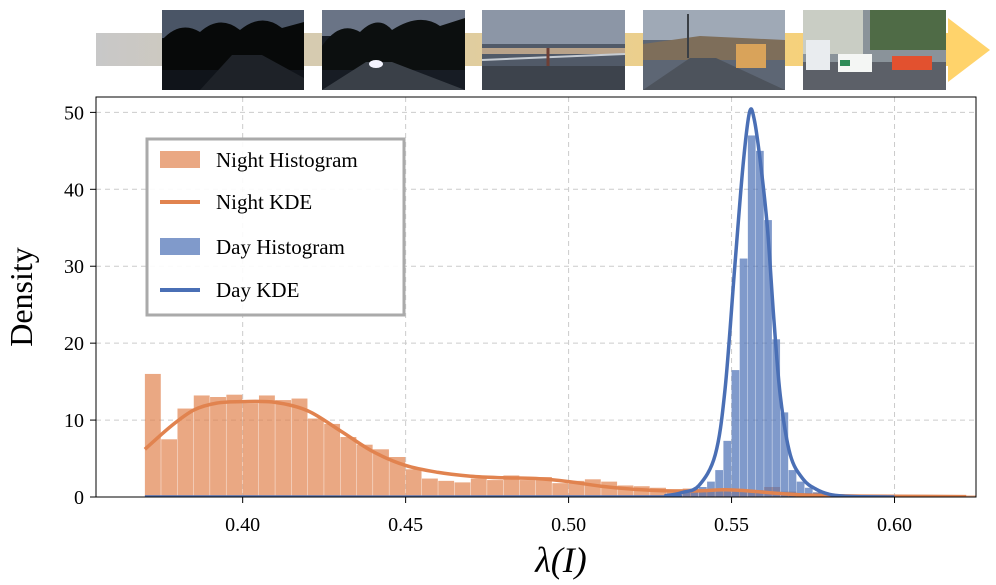  What do you see at coordinates (731, 525) in the screenshot?
I see `x-tick-label-3: 0.55` at bounding box center [731, 525].